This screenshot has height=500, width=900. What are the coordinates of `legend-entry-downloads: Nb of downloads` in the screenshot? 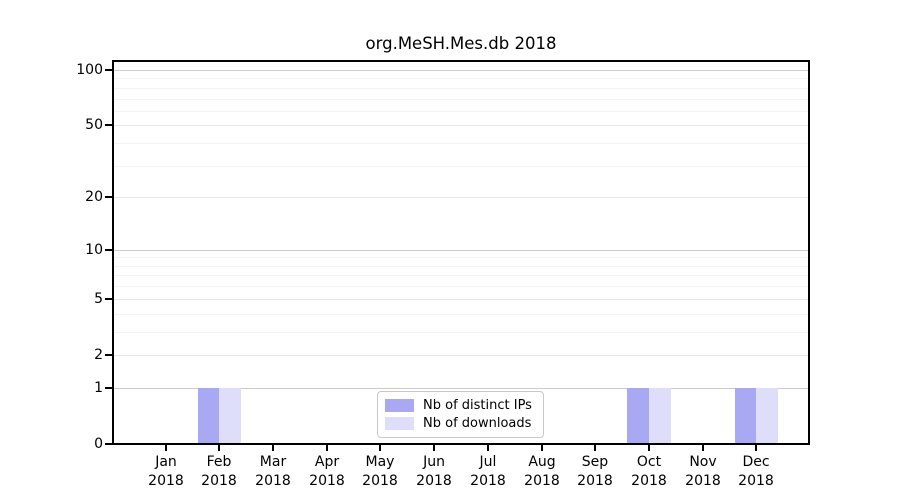 It's located at (460, 423).